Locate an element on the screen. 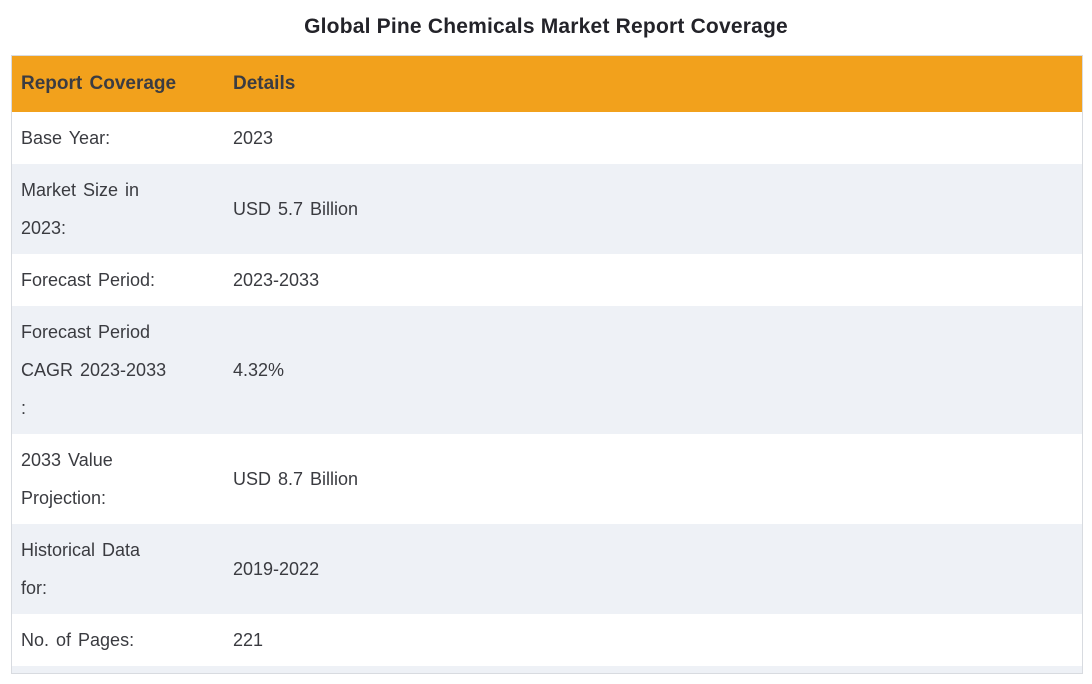  row-label: Market Size in 2023: is located at coordinates (80, 209).